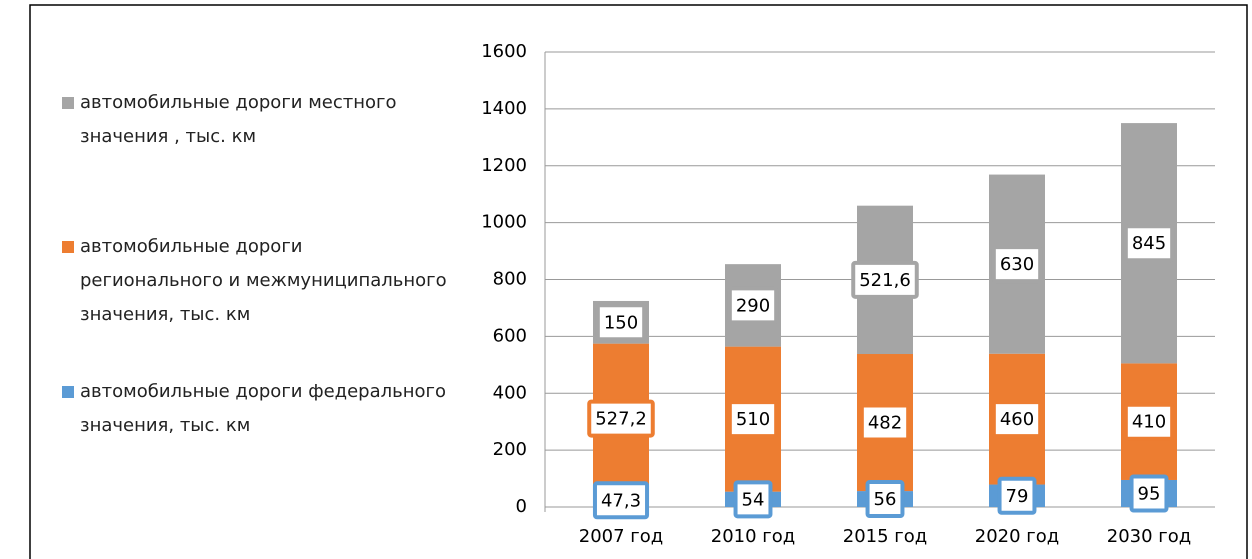 Image resolution: width=1252 pixels, height=559 pixels. I want to click on data-label: 460, so click(1017, 419).